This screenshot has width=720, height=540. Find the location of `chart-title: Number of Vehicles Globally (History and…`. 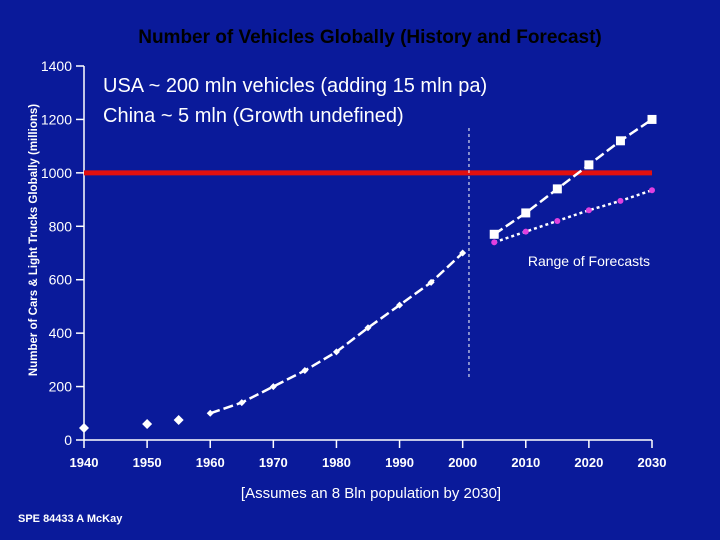

chart-title: Number of Vehicles Globally (History and… is located at coordinates (370, 37).